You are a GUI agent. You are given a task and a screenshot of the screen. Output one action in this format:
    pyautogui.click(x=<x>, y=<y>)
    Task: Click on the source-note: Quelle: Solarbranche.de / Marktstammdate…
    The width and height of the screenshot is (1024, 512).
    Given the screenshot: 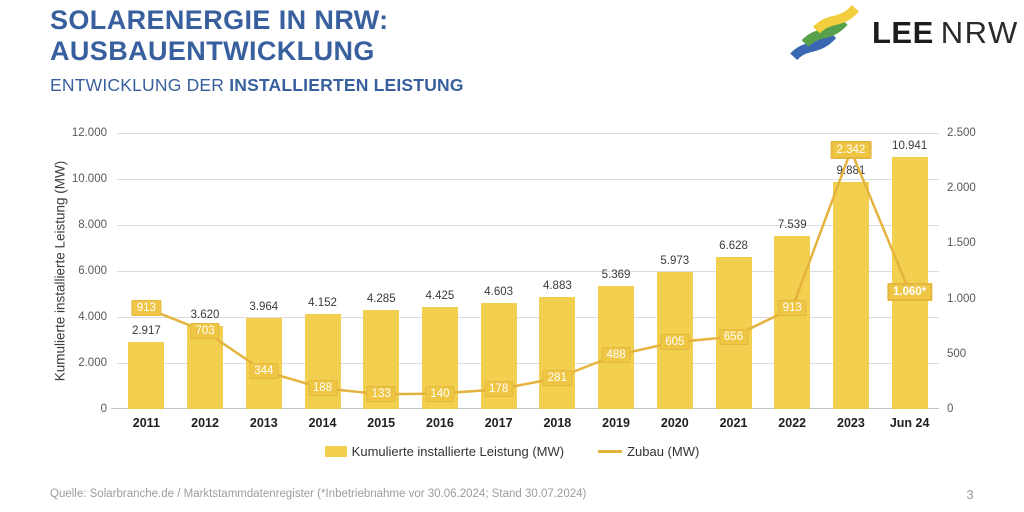 What is the action you would take?
    pyautogui.click(x=318, y=494)
    